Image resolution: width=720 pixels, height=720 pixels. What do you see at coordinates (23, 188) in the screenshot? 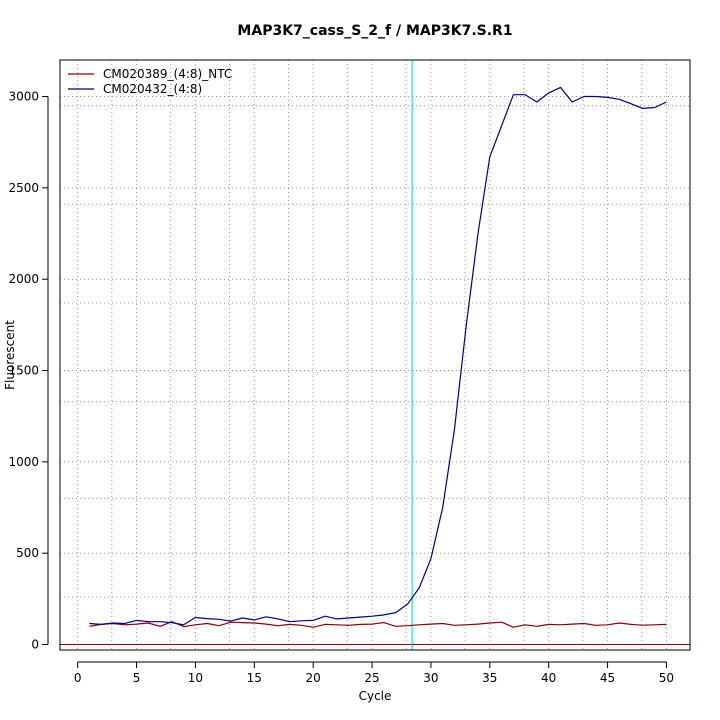
I see `y-tick-label: 2500` at bounding box center [23, 188].